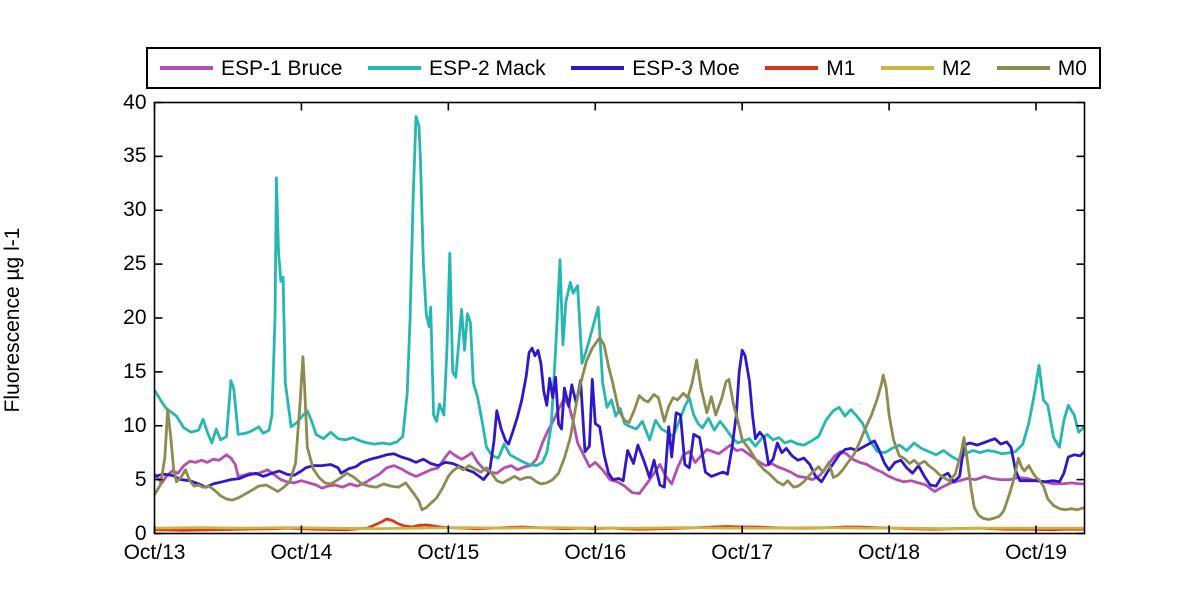 This screenshot has width=1200, height=600. I want to click on x-tick-label: Oct/15, so click(448, 552).